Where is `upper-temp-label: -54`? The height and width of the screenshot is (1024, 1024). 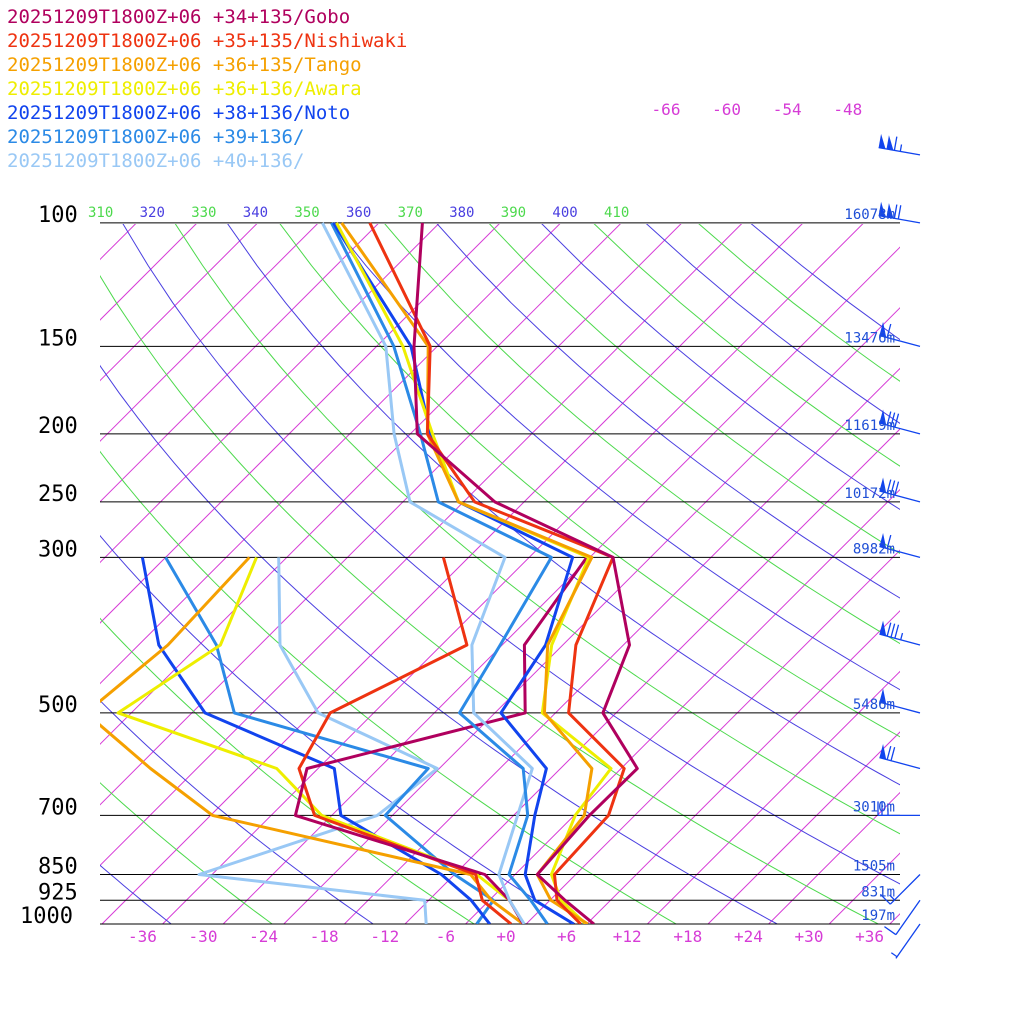
upper-temp-label: -54 is located at coordinates (787, 109).